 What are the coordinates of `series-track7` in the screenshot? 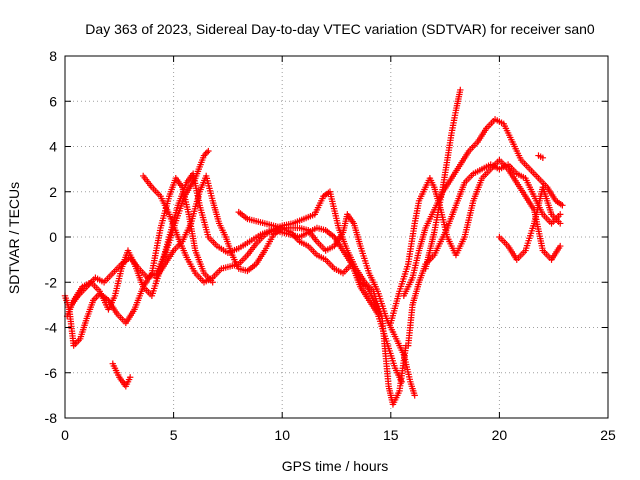 It's located at (484, 255).